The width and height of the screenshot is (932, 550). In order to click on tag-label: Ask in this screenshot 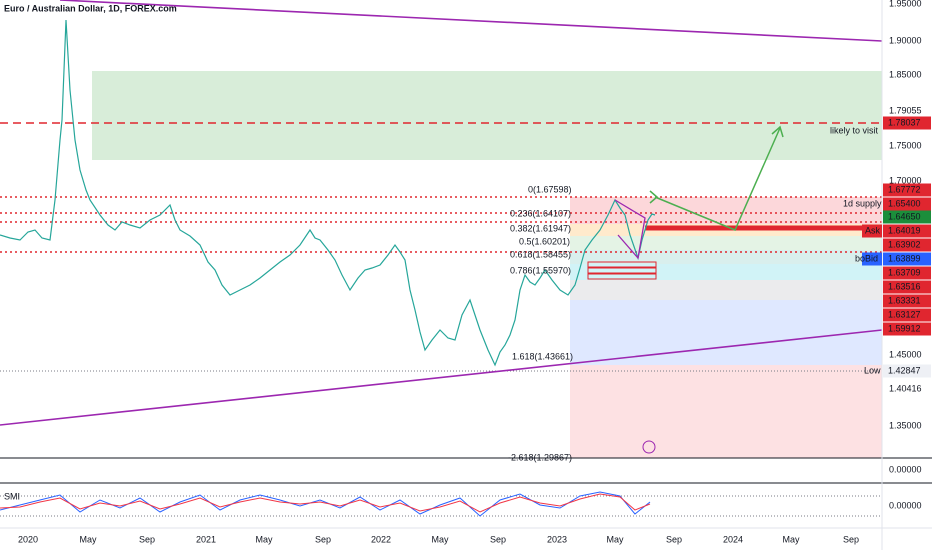, I will do `click(873, 230)`.